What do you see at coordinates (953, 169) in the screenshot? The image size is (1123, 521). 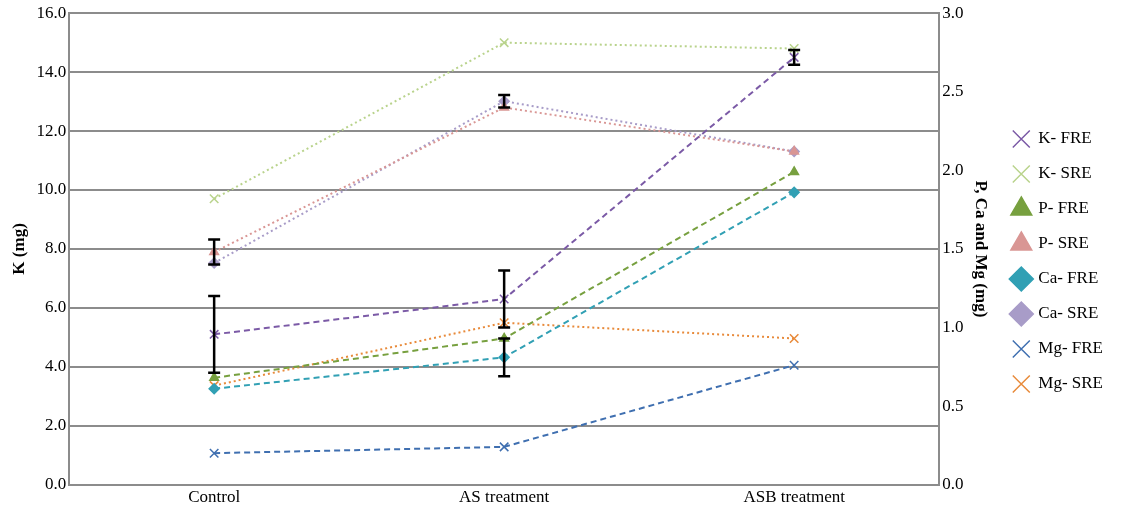 I see `y2-tick-label: 2.0` at bounding box center [953, 169].